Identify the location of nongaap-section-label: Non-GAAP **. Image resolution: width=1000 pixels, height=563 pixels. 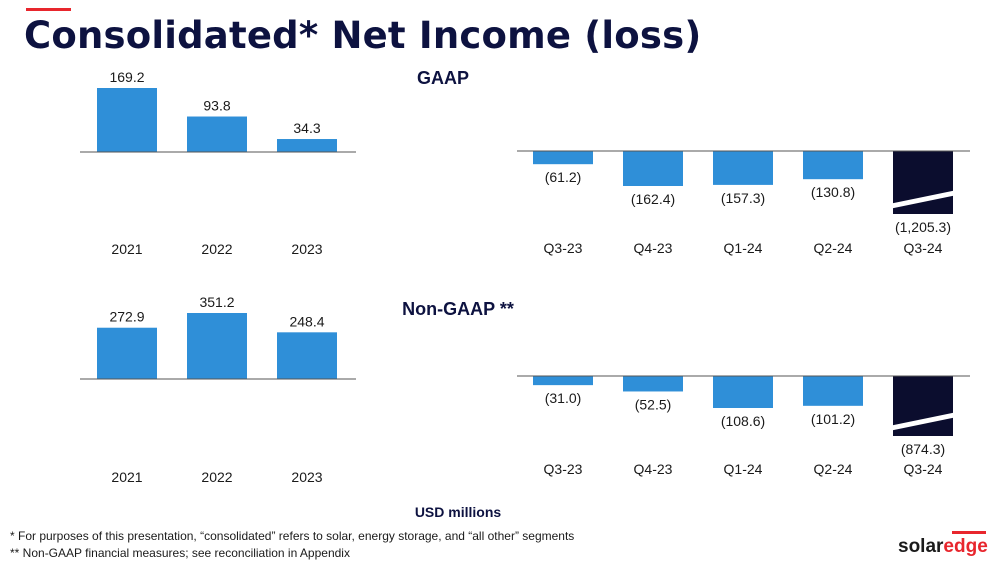
(458, 309).